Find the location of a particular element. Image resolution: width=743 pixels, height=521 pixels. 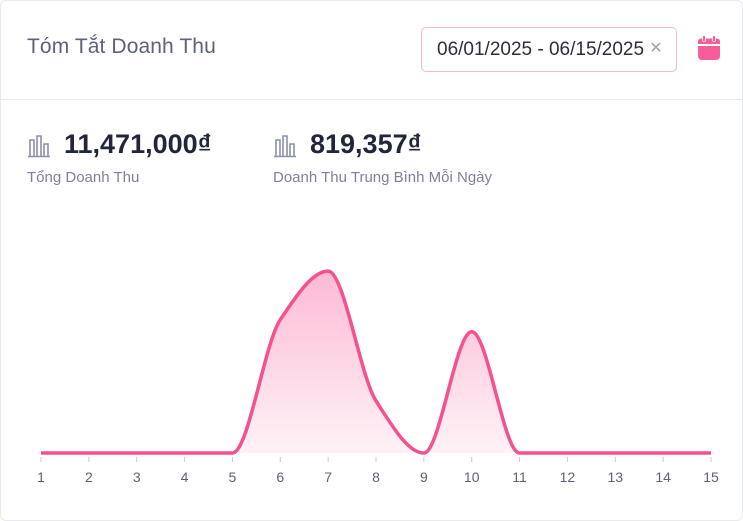

calendar-icon is located at coordinates (709, 48).